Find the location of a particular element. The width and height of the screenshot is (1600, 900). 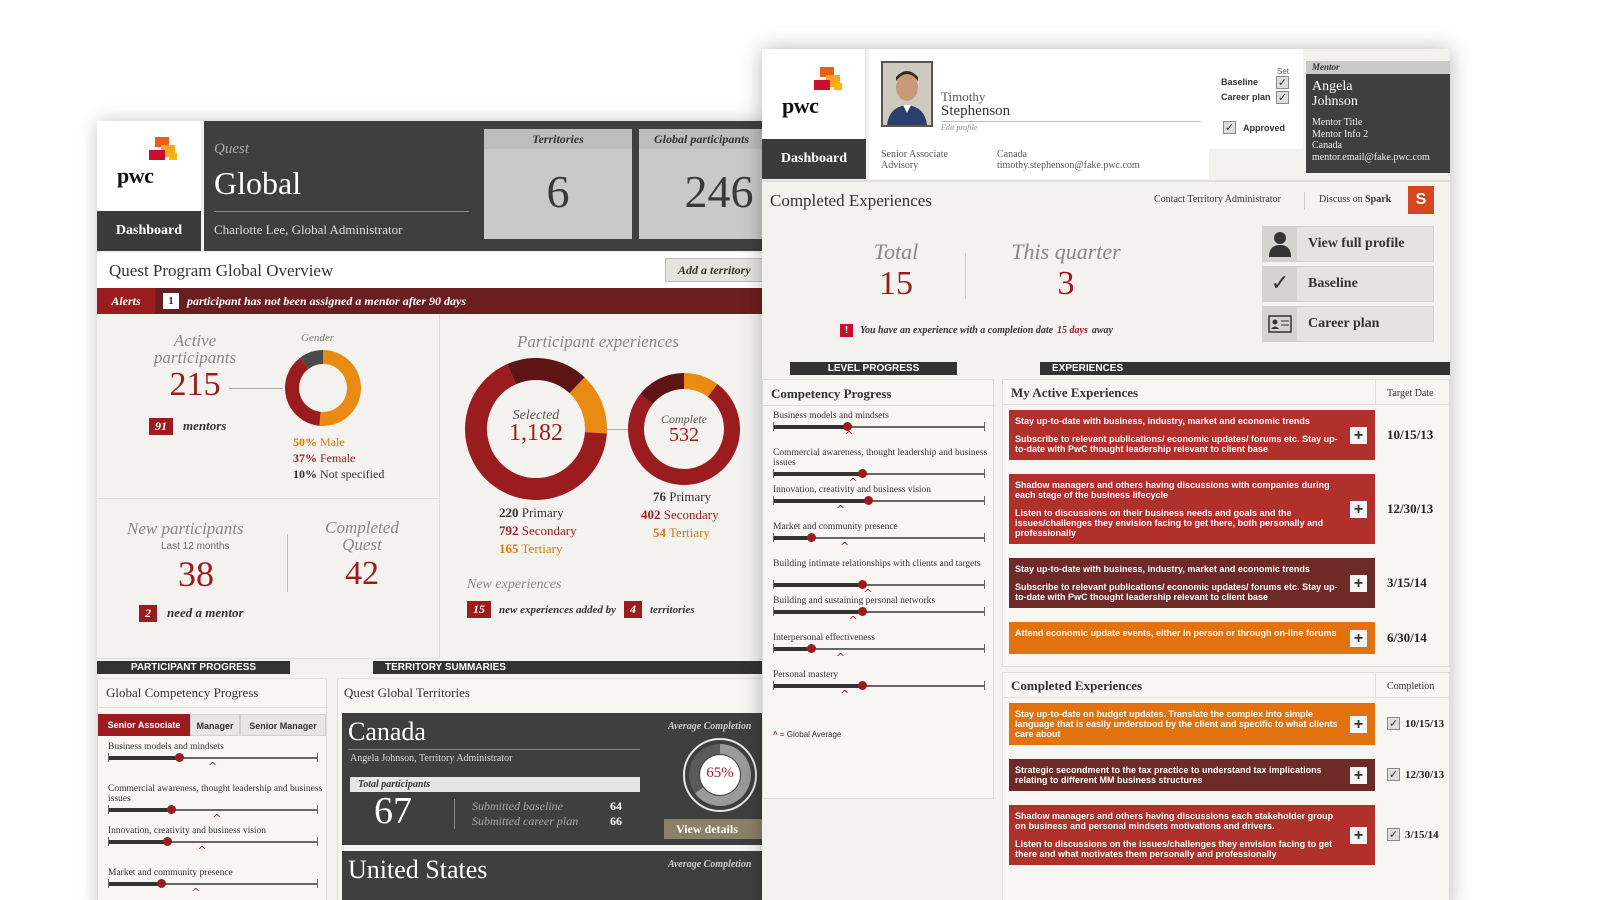

complete-donut is located at coordinates (684, 429).